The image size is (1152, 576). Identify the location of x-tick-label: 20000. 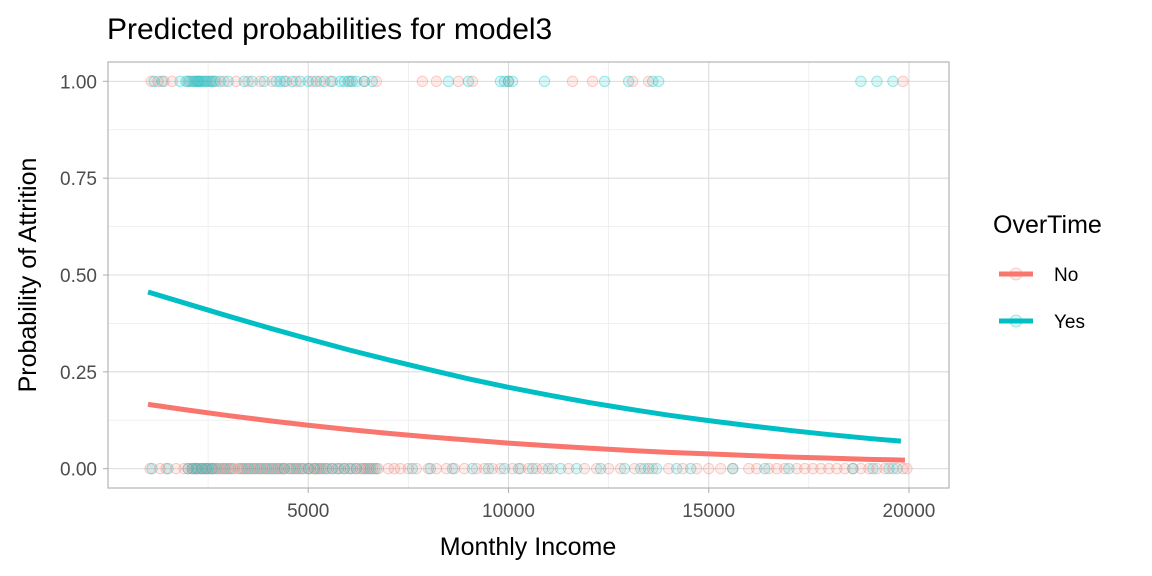
(909, 511).